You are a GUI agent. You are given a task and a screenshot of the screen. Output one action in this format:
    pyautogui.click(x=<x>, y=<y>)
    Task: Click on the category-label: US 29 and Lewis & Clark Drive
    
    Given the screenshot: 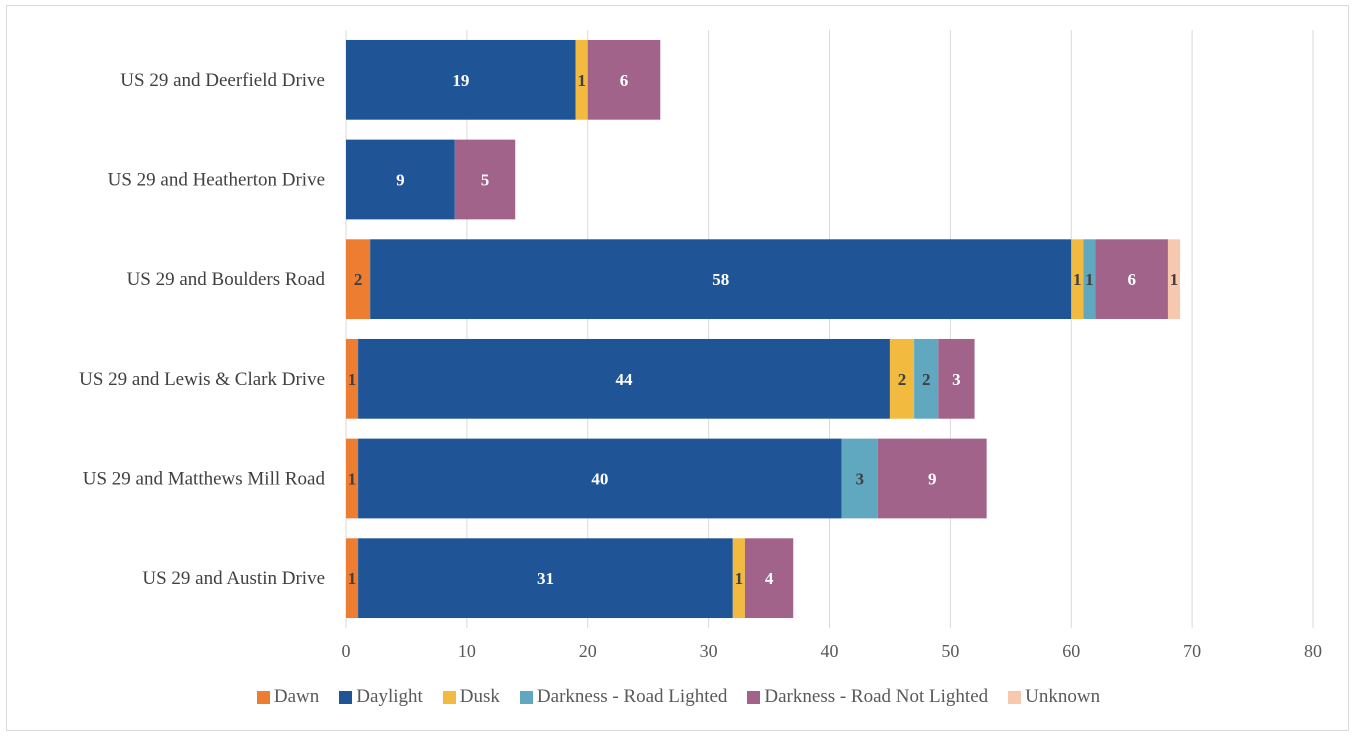 What is the action you would take?
    pyautogui.click(x=202, y=379)
    